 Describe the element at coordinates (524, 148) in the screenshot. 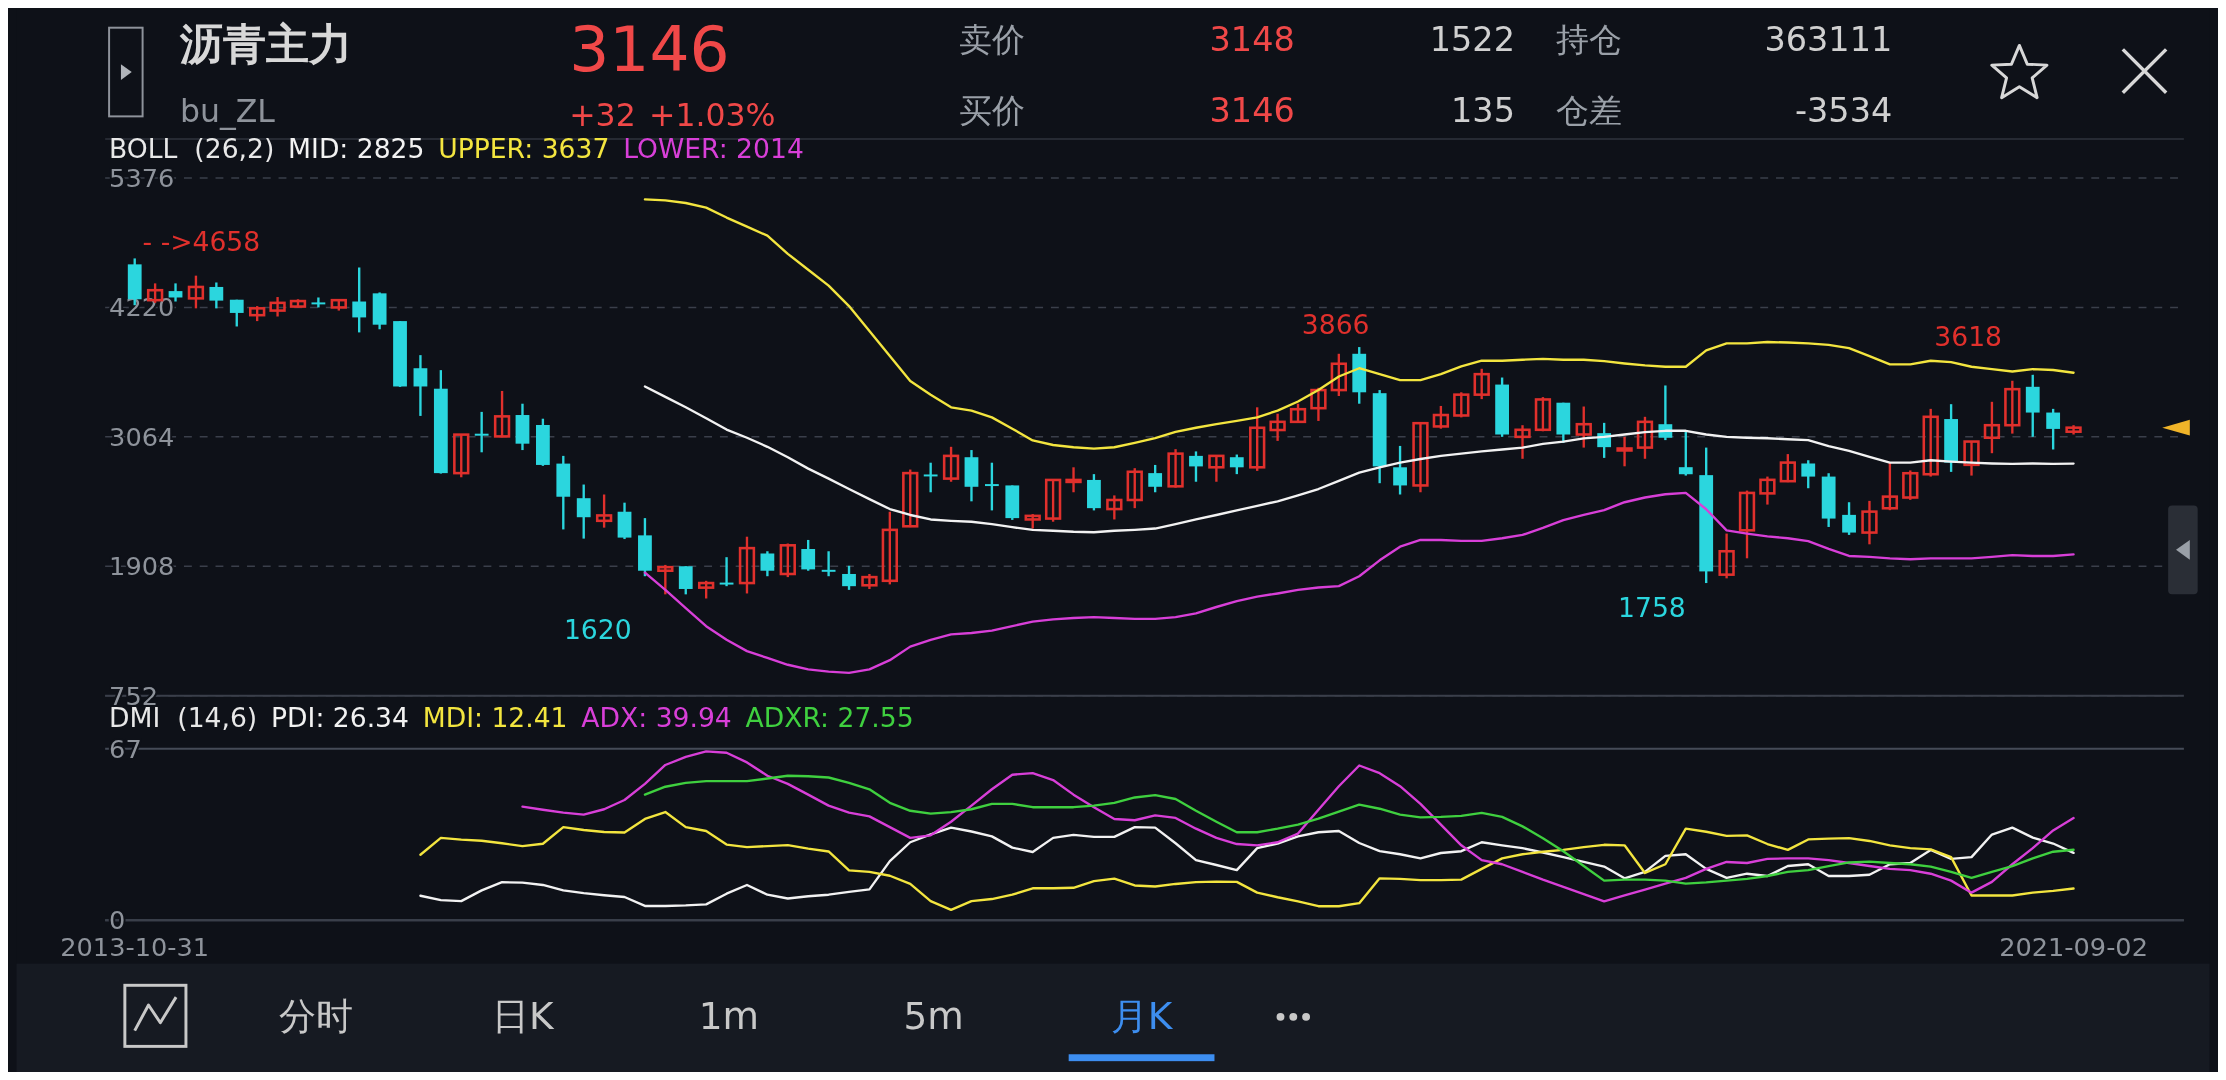

I see `series-label: UPPER: 3637` at that location.